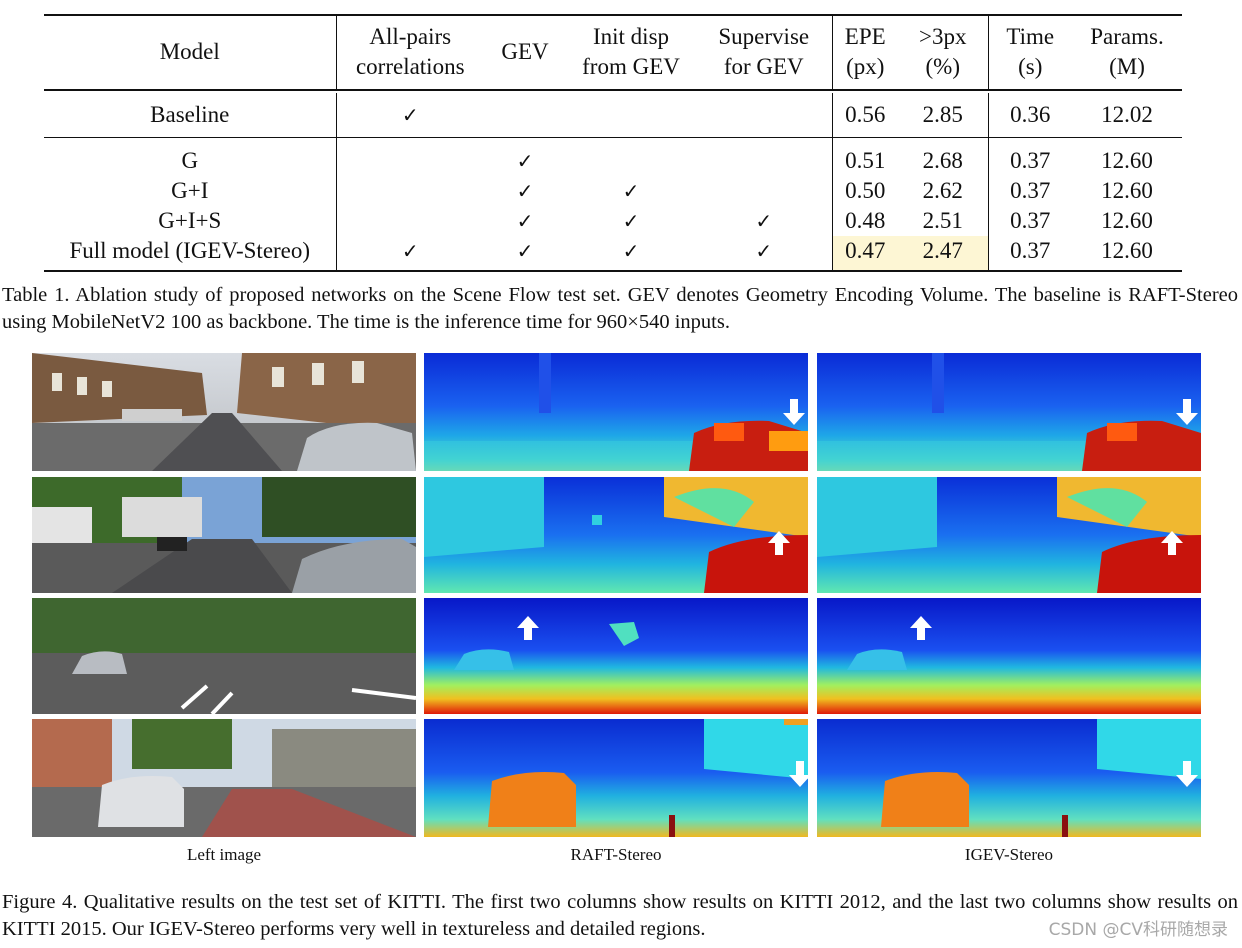 The height and width of the screenshot is (948, 1242). Describe the element at coordinates (864, 190) in the screenshot. I see `cell-epe: 0.50` at that location.